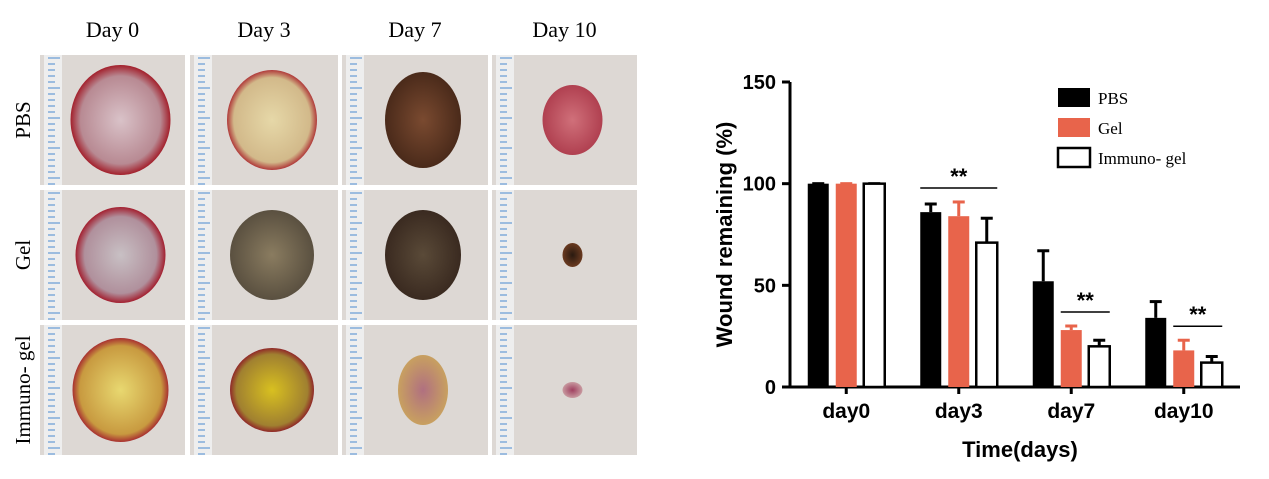  I want to click on column-label: Day 7, so click(414, 29).